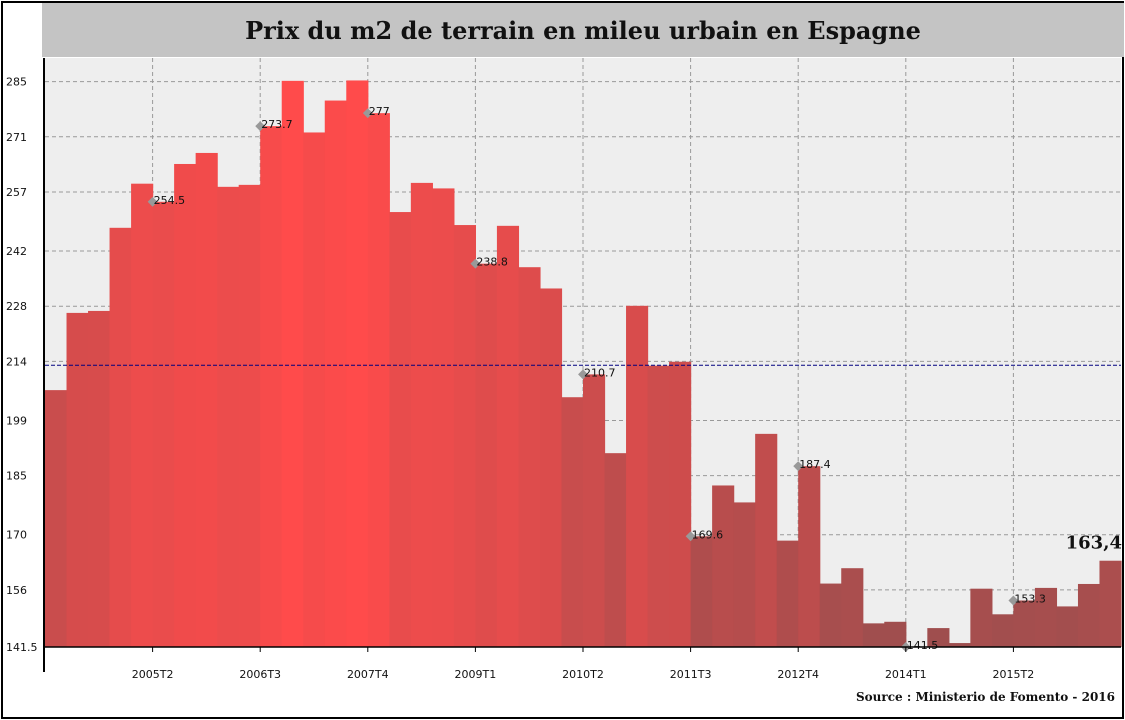  I want to click on x-tick-label: 2014T1, so click(906, 674).